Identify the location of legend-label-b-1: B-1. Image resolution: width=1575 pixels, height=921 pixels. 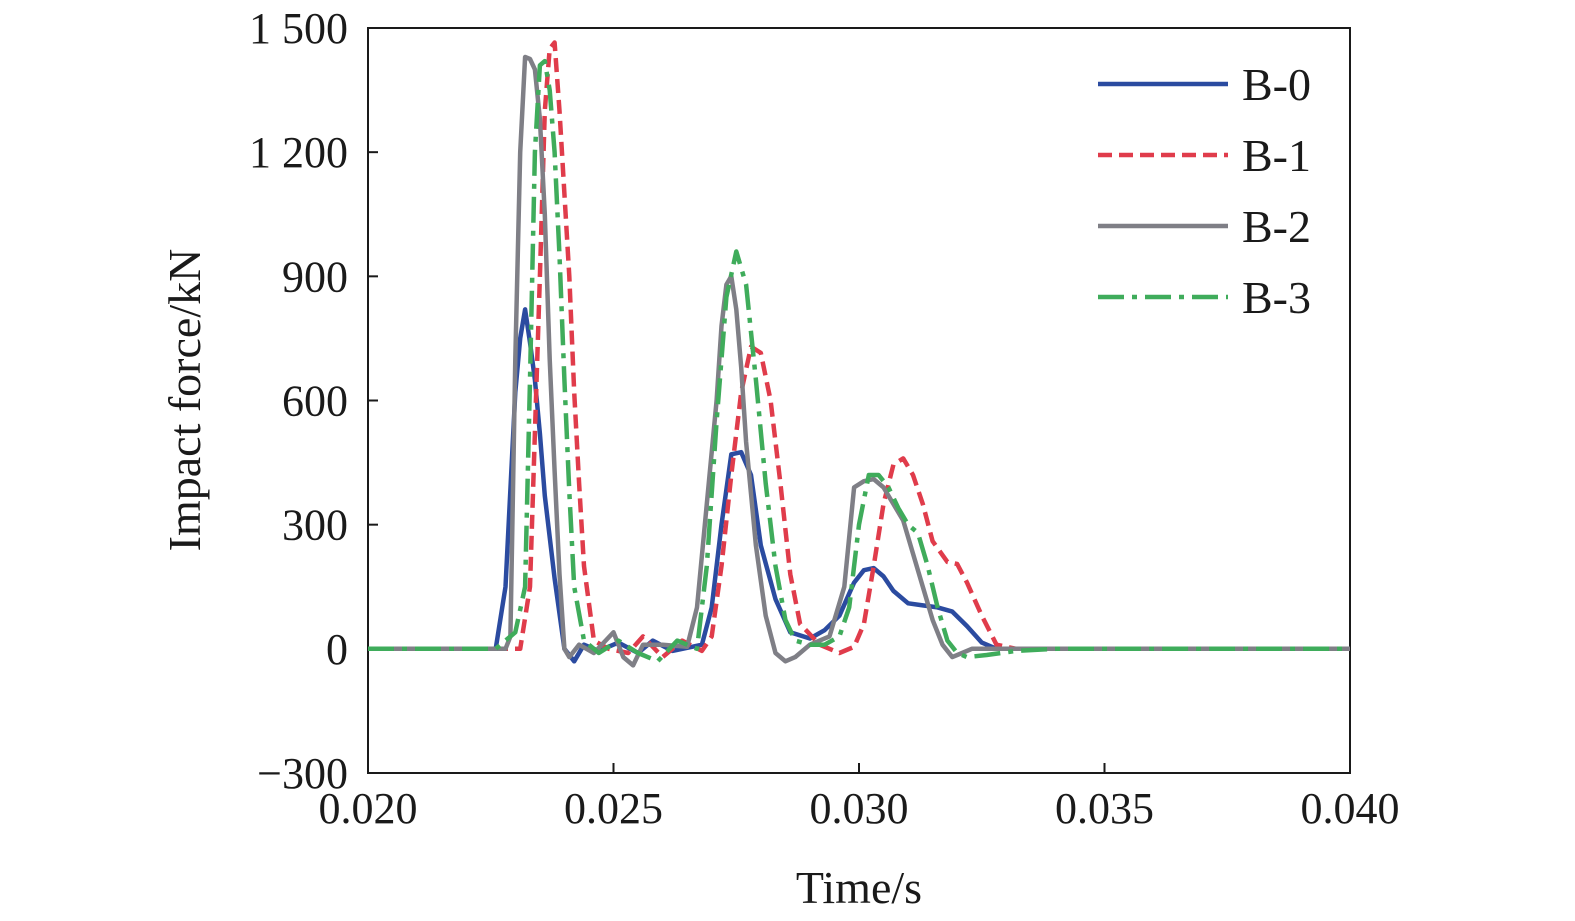
(1276, 155).